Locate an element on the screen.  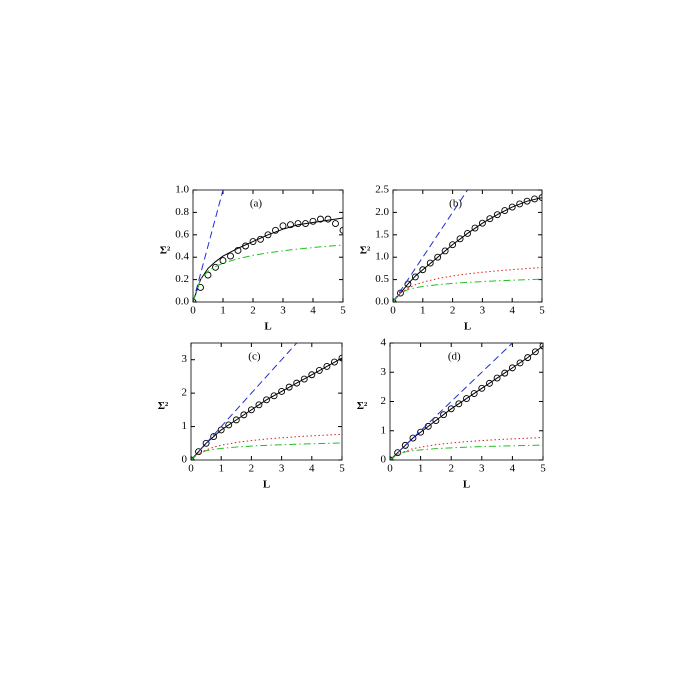
y-tick-label: 0.6 is located at coordinates (182, 234).